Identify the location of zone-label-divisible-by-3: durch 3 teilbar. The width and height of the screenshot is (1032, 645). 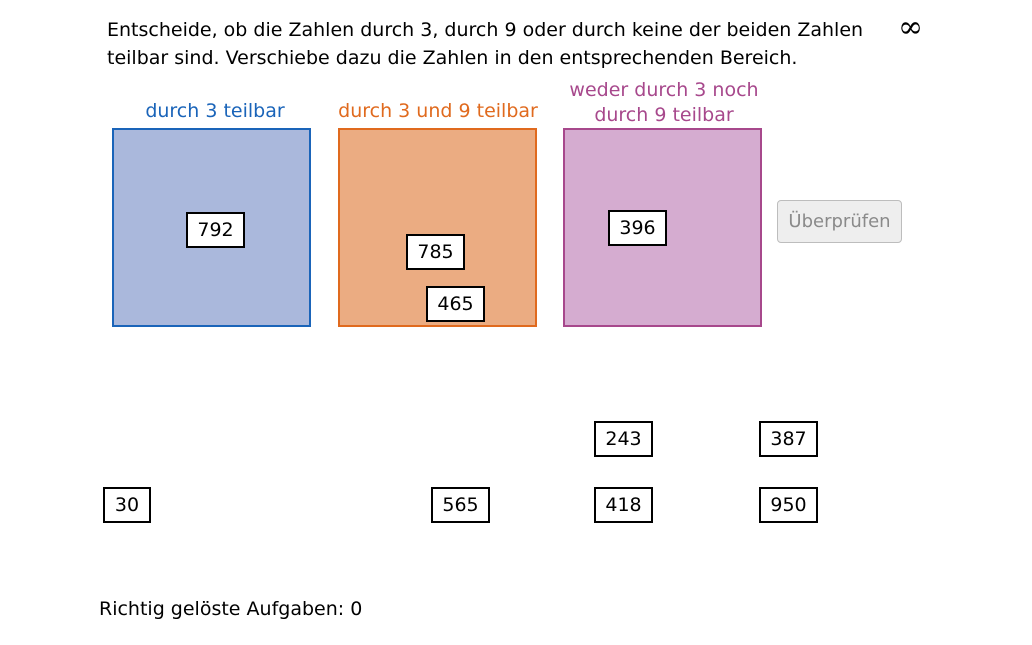
(215, 111).